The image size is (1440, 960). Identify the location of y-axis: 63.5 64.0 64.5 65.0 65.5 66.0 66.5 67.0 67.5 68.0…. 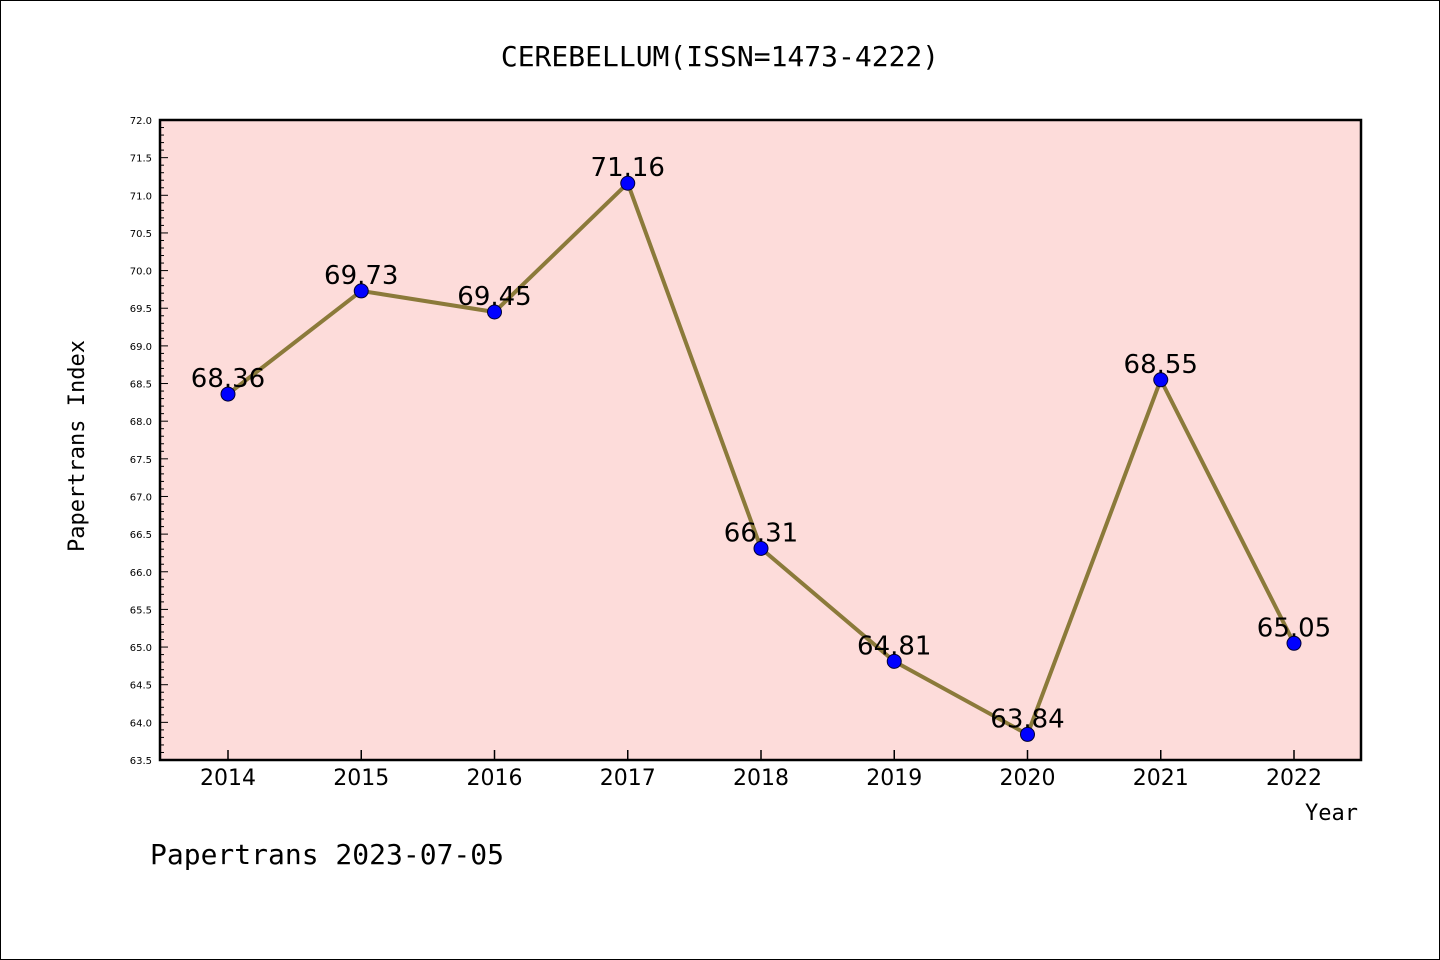
(149, 441).